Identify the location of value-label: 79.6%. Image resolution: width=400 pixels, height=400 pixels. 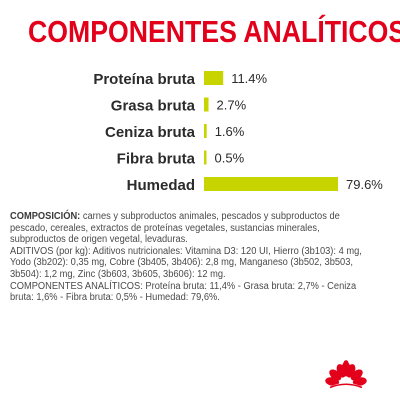
(364, 184).